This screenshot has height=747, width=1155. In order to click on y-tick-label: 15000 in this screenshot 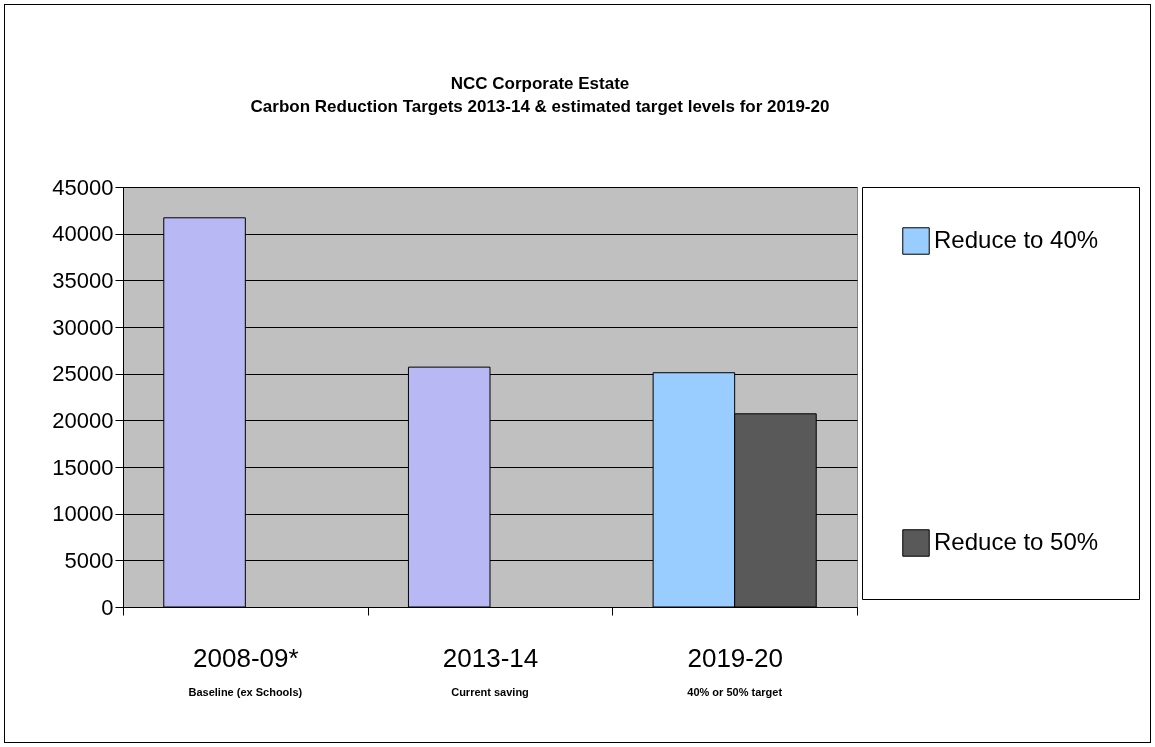, I will do `click(83, 467)`.